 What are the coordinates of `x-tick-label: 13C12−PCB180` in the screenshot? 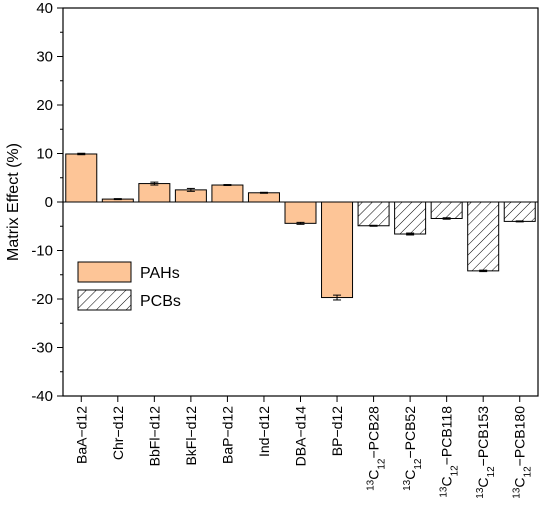 It's located at (522, 452).